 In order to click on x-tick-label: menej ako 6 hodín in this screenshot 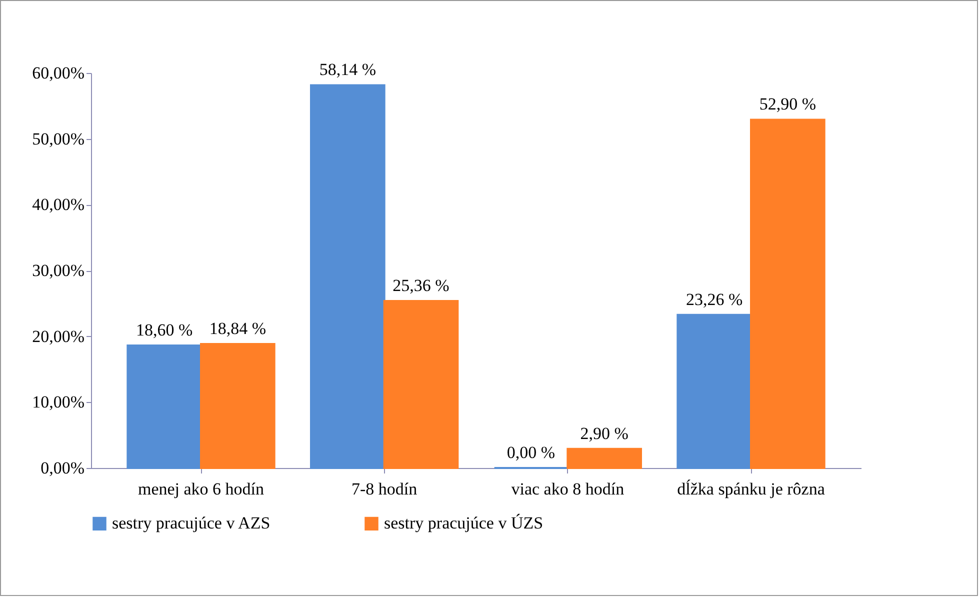, I will do `click(201, 489)`.